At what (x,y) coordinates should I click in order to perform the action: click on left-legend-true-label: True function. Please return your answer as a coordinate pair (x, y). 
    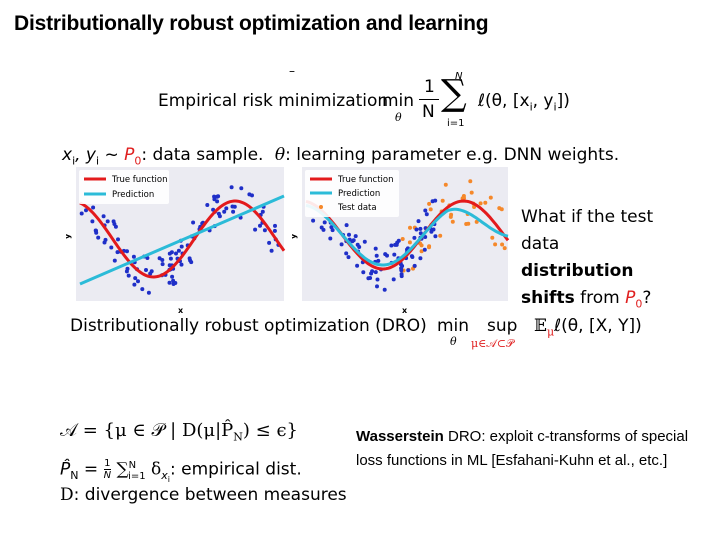
    Looking at the image, I should click on (139, 180).